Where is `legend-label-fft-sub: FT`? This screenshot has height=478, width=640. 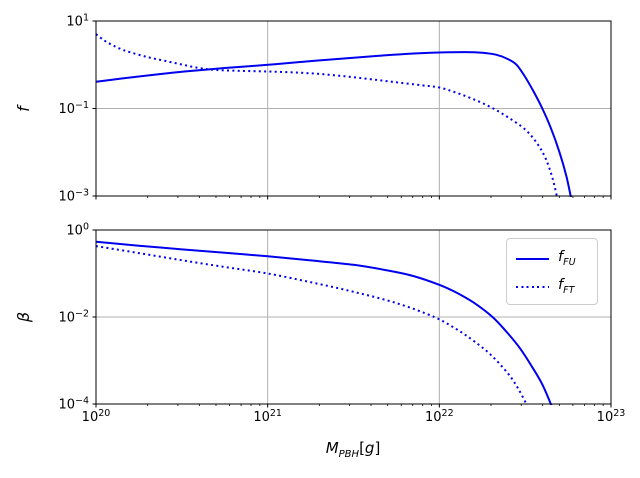 legend-label-fft-sub: FT is located at coordinates (569, 291).